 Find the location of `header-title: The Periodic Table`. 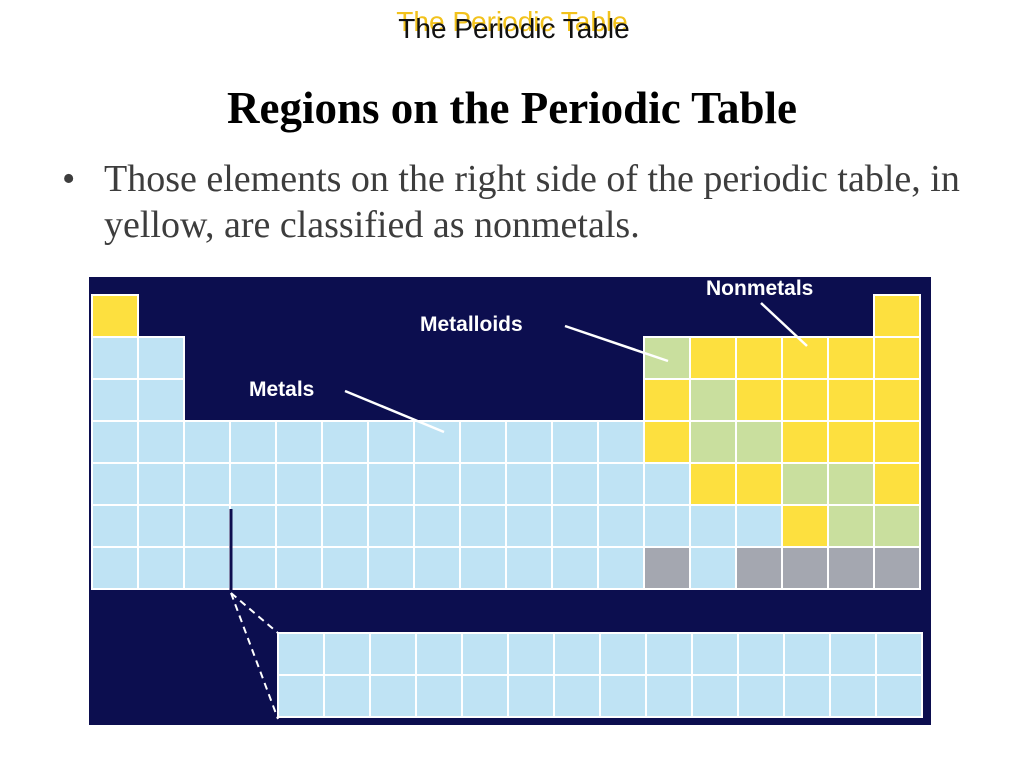

header-title: The Periodic Table is located at coordinates (514, 28).